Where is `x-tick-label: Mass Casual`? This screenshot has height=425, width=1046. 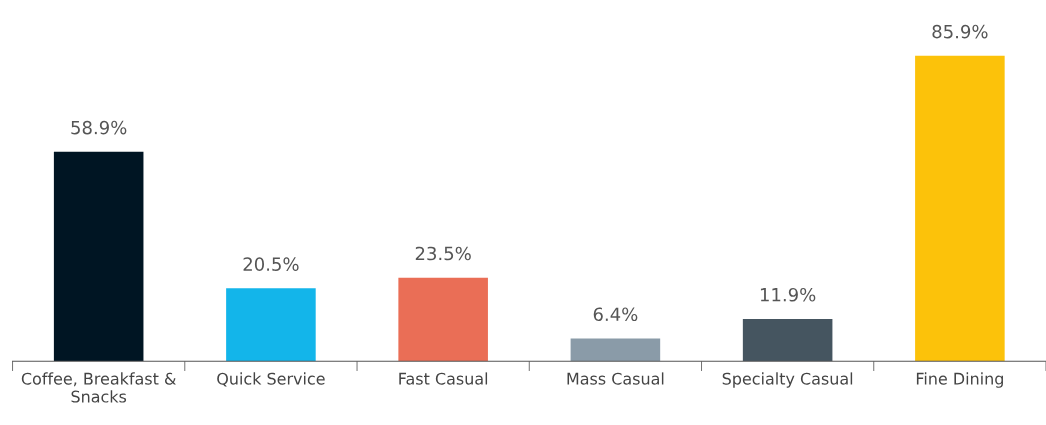 x-tick-label: Mass Casual is located at coordinates (615, 378).